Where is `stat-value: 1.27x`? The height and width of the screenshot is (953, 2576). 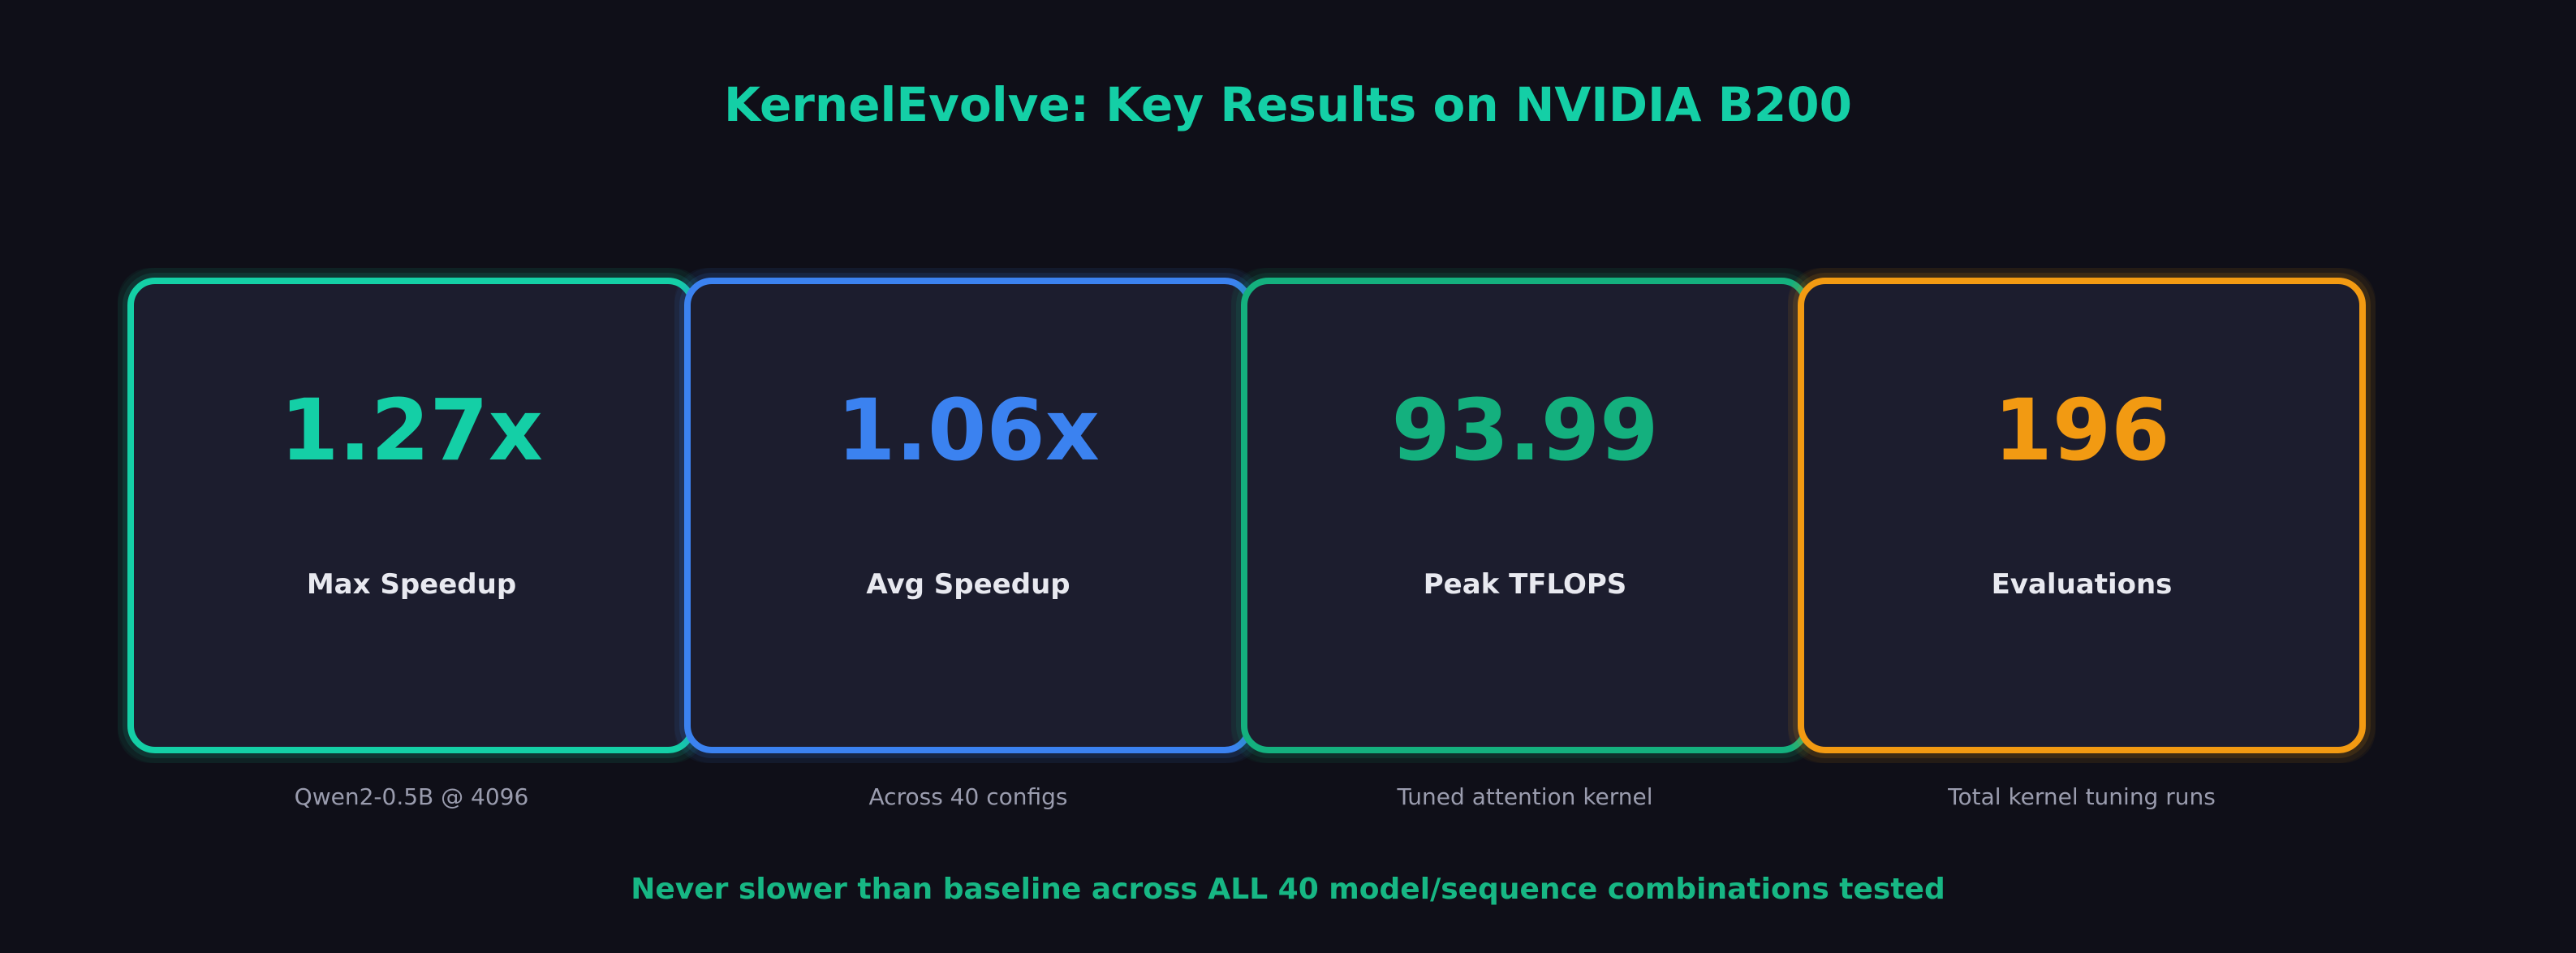
stat-value: 1.27x is located at coordinates (412, 431).